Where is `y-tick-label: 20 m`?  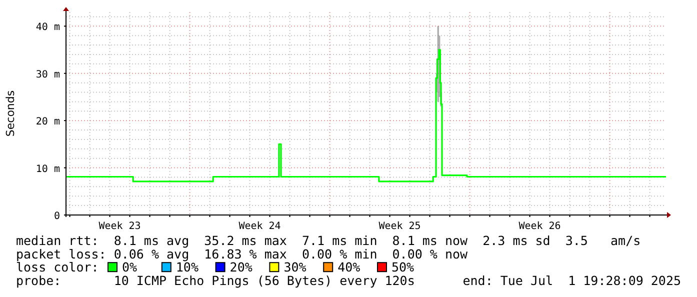 y-tick-label: 20 m is located at coordinates (48, 122).